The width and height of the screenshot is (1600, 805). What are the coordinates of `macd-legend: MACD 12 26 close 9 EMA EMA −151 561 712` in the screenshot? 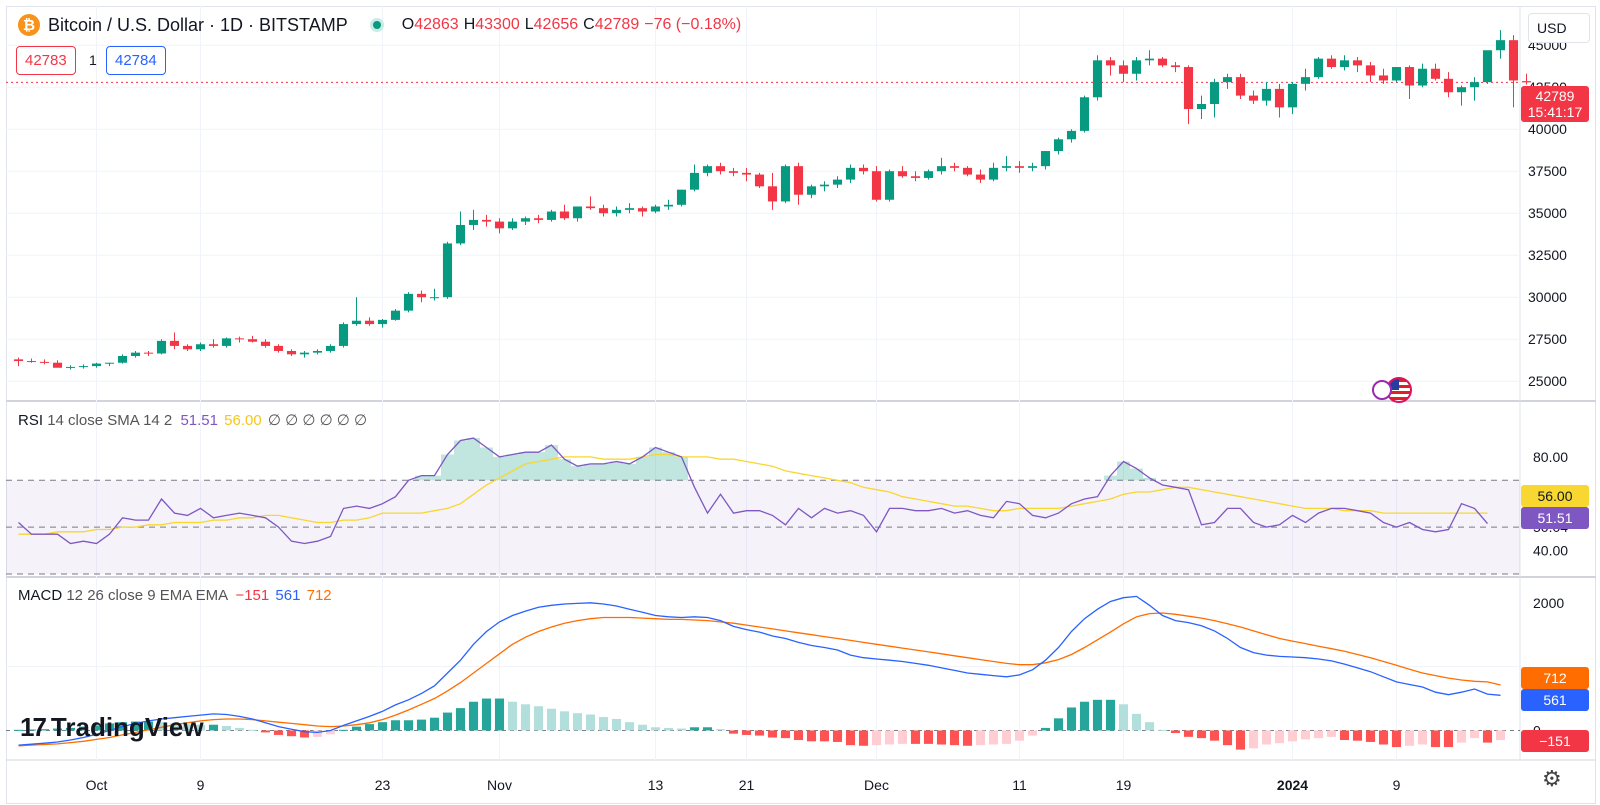 It's located at (175, 595).